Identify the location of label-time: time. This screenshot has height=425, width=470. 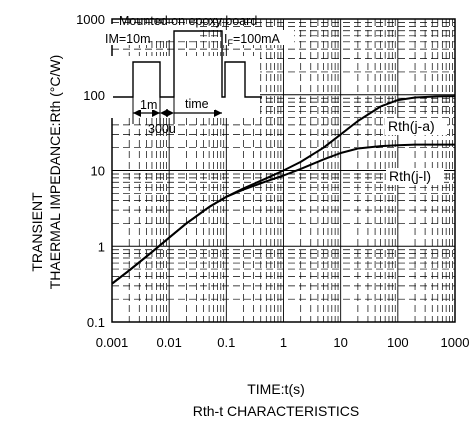
(197, 104).